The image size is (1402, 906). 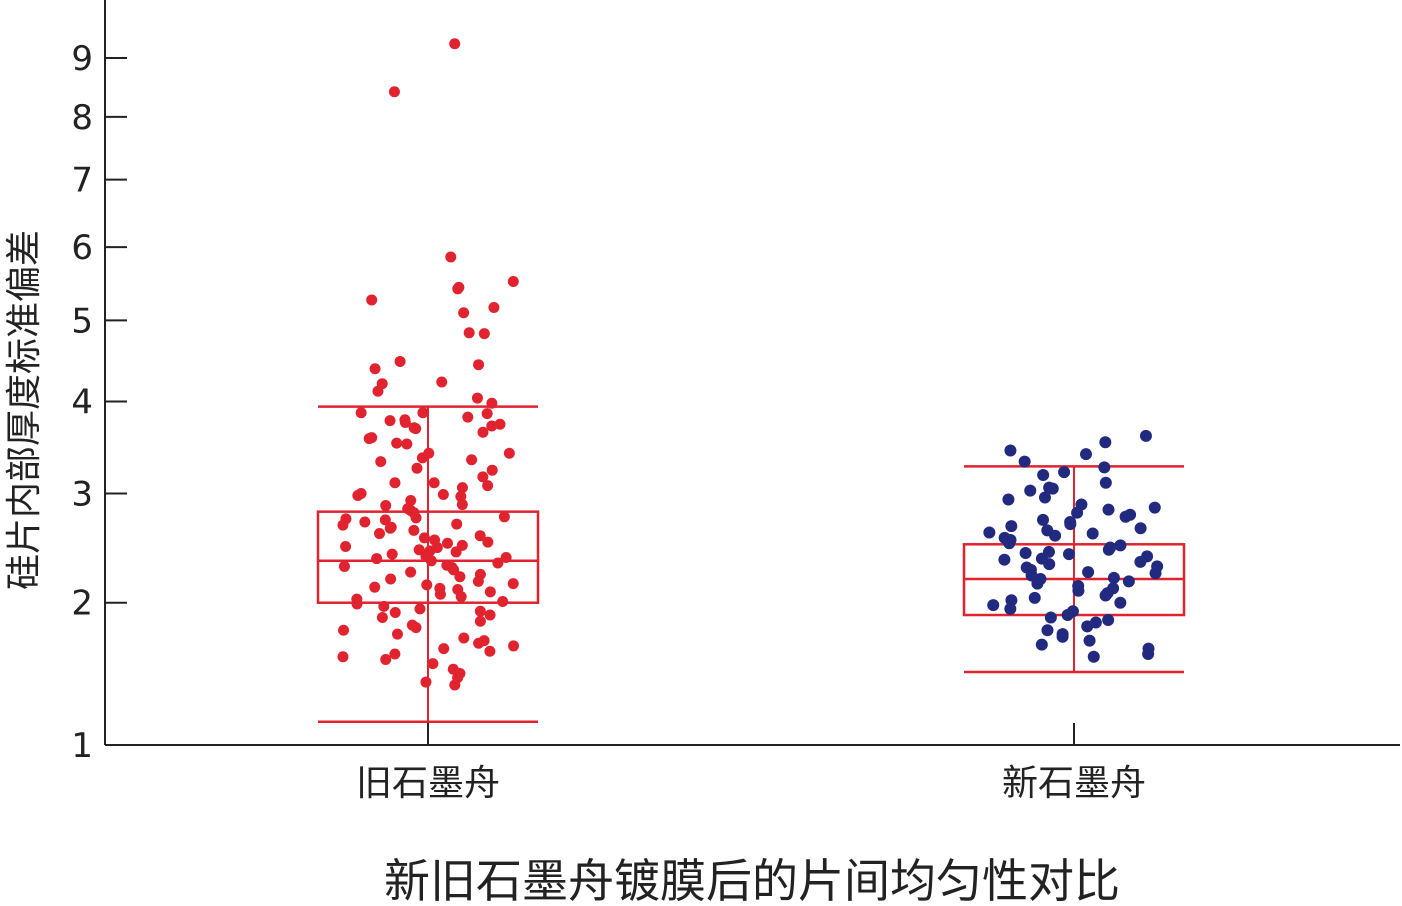 I want to click on y-tick-label: 7, so click(x=82, y=181).